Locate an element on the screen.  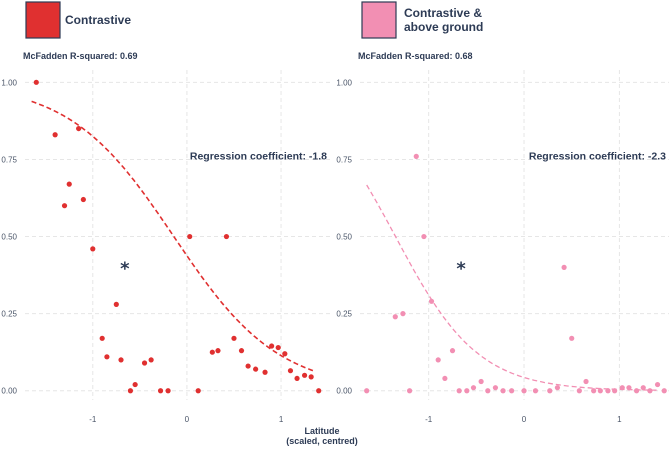
r-squared-label-2: McFadden R-squared: 0.68 is located at coordinates (415, 56).